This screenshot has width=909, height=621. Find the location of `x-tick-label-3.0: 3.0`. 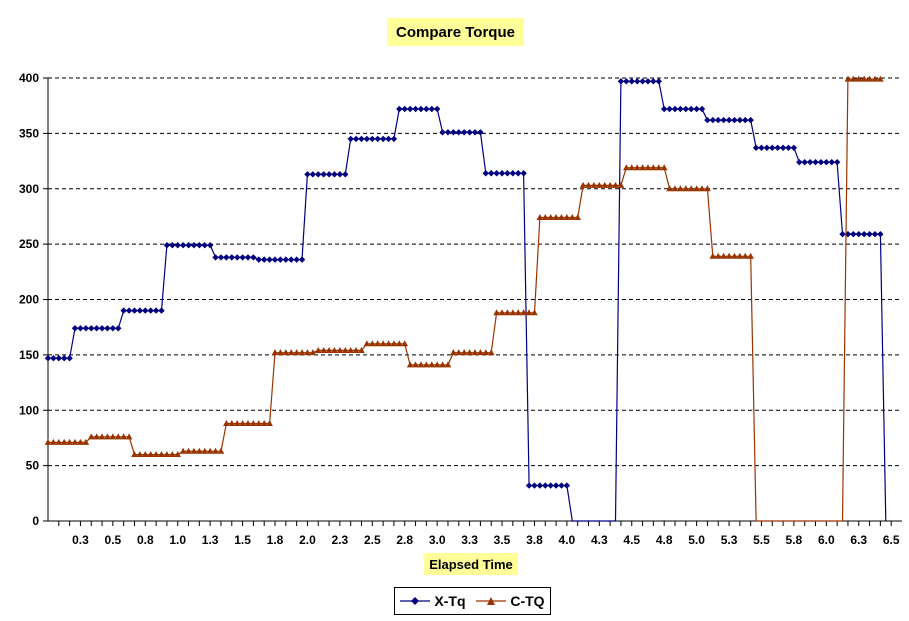

x-tick-label-3.0: 3.0 is located at coordinates (437, 540).